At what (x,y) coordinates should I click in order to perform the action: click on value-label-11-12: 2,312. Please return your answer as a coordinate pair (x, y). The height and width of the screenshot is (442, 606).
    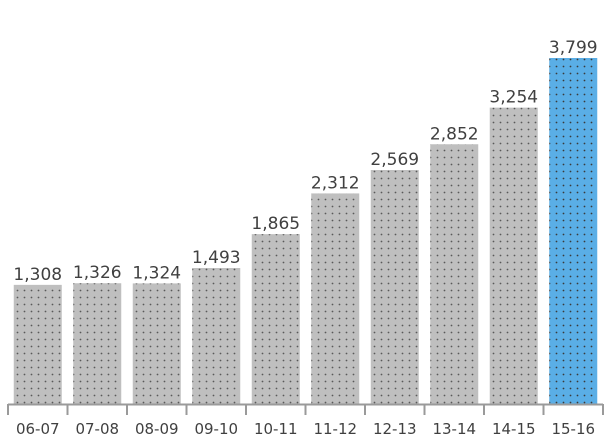
    Looking at the image, I should click on (335, 183).